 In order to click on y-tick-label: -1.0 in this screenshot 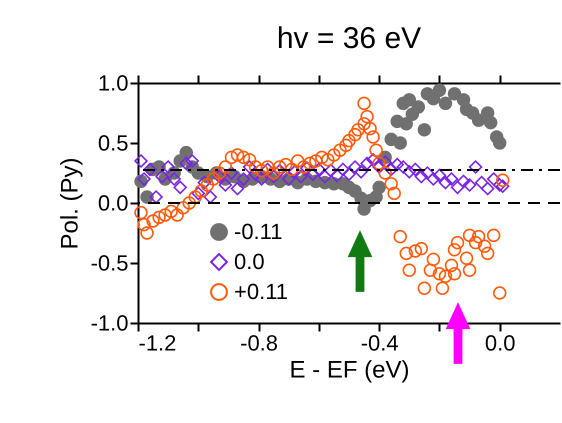, I will do `click(109, 323)`.